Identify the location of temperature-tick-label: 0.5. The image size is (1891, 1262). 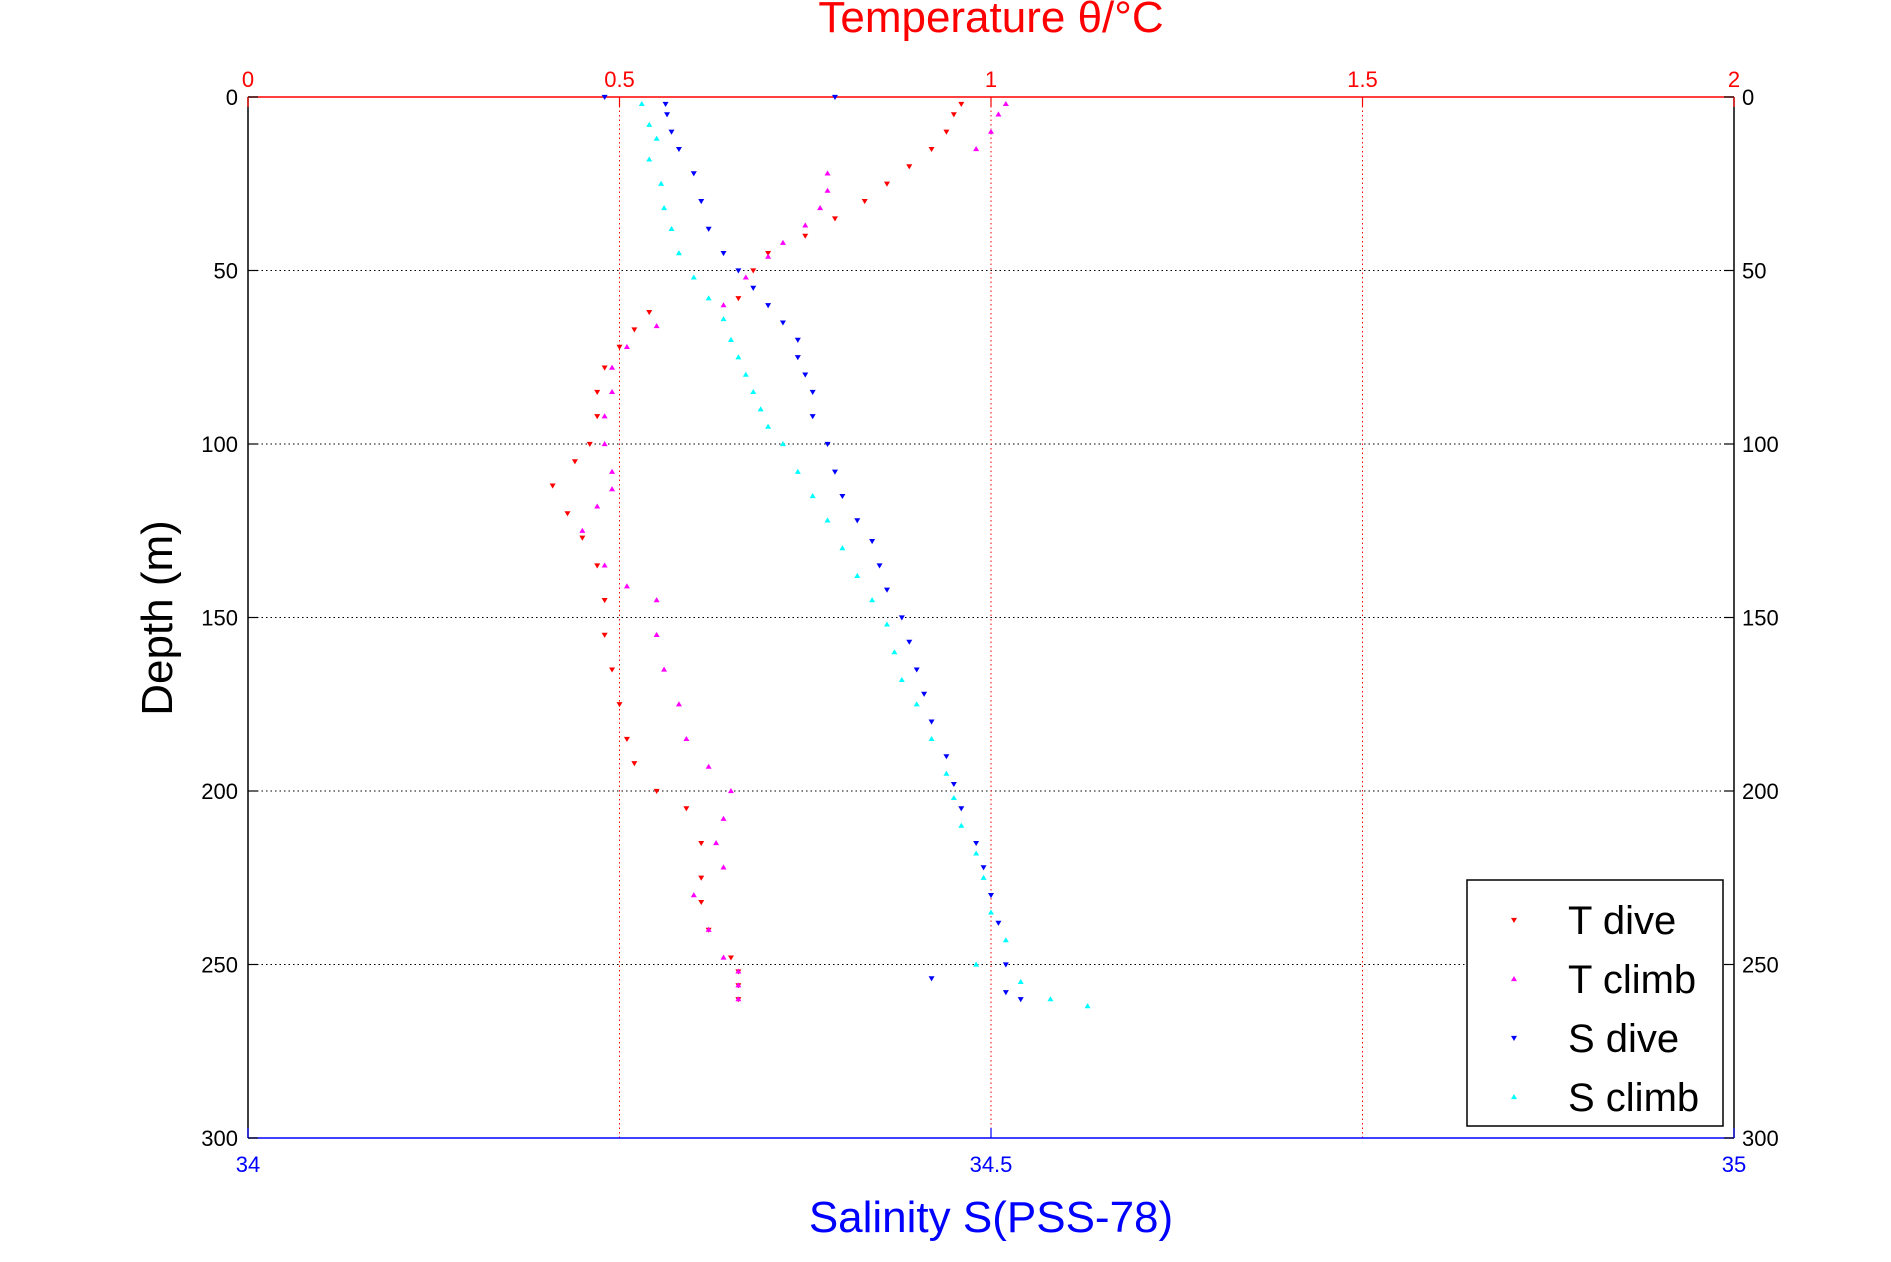
(619, 79).